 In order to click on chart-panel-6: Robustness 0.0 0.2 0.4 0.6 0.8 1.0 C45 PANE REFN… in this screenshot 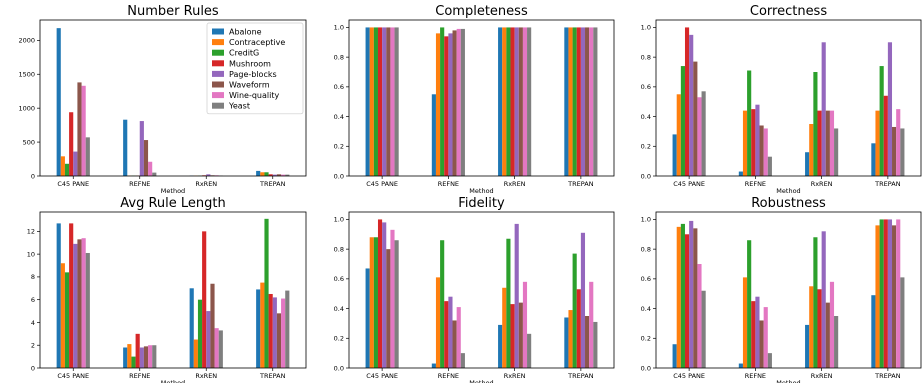, I will do `click(781, 289)`.